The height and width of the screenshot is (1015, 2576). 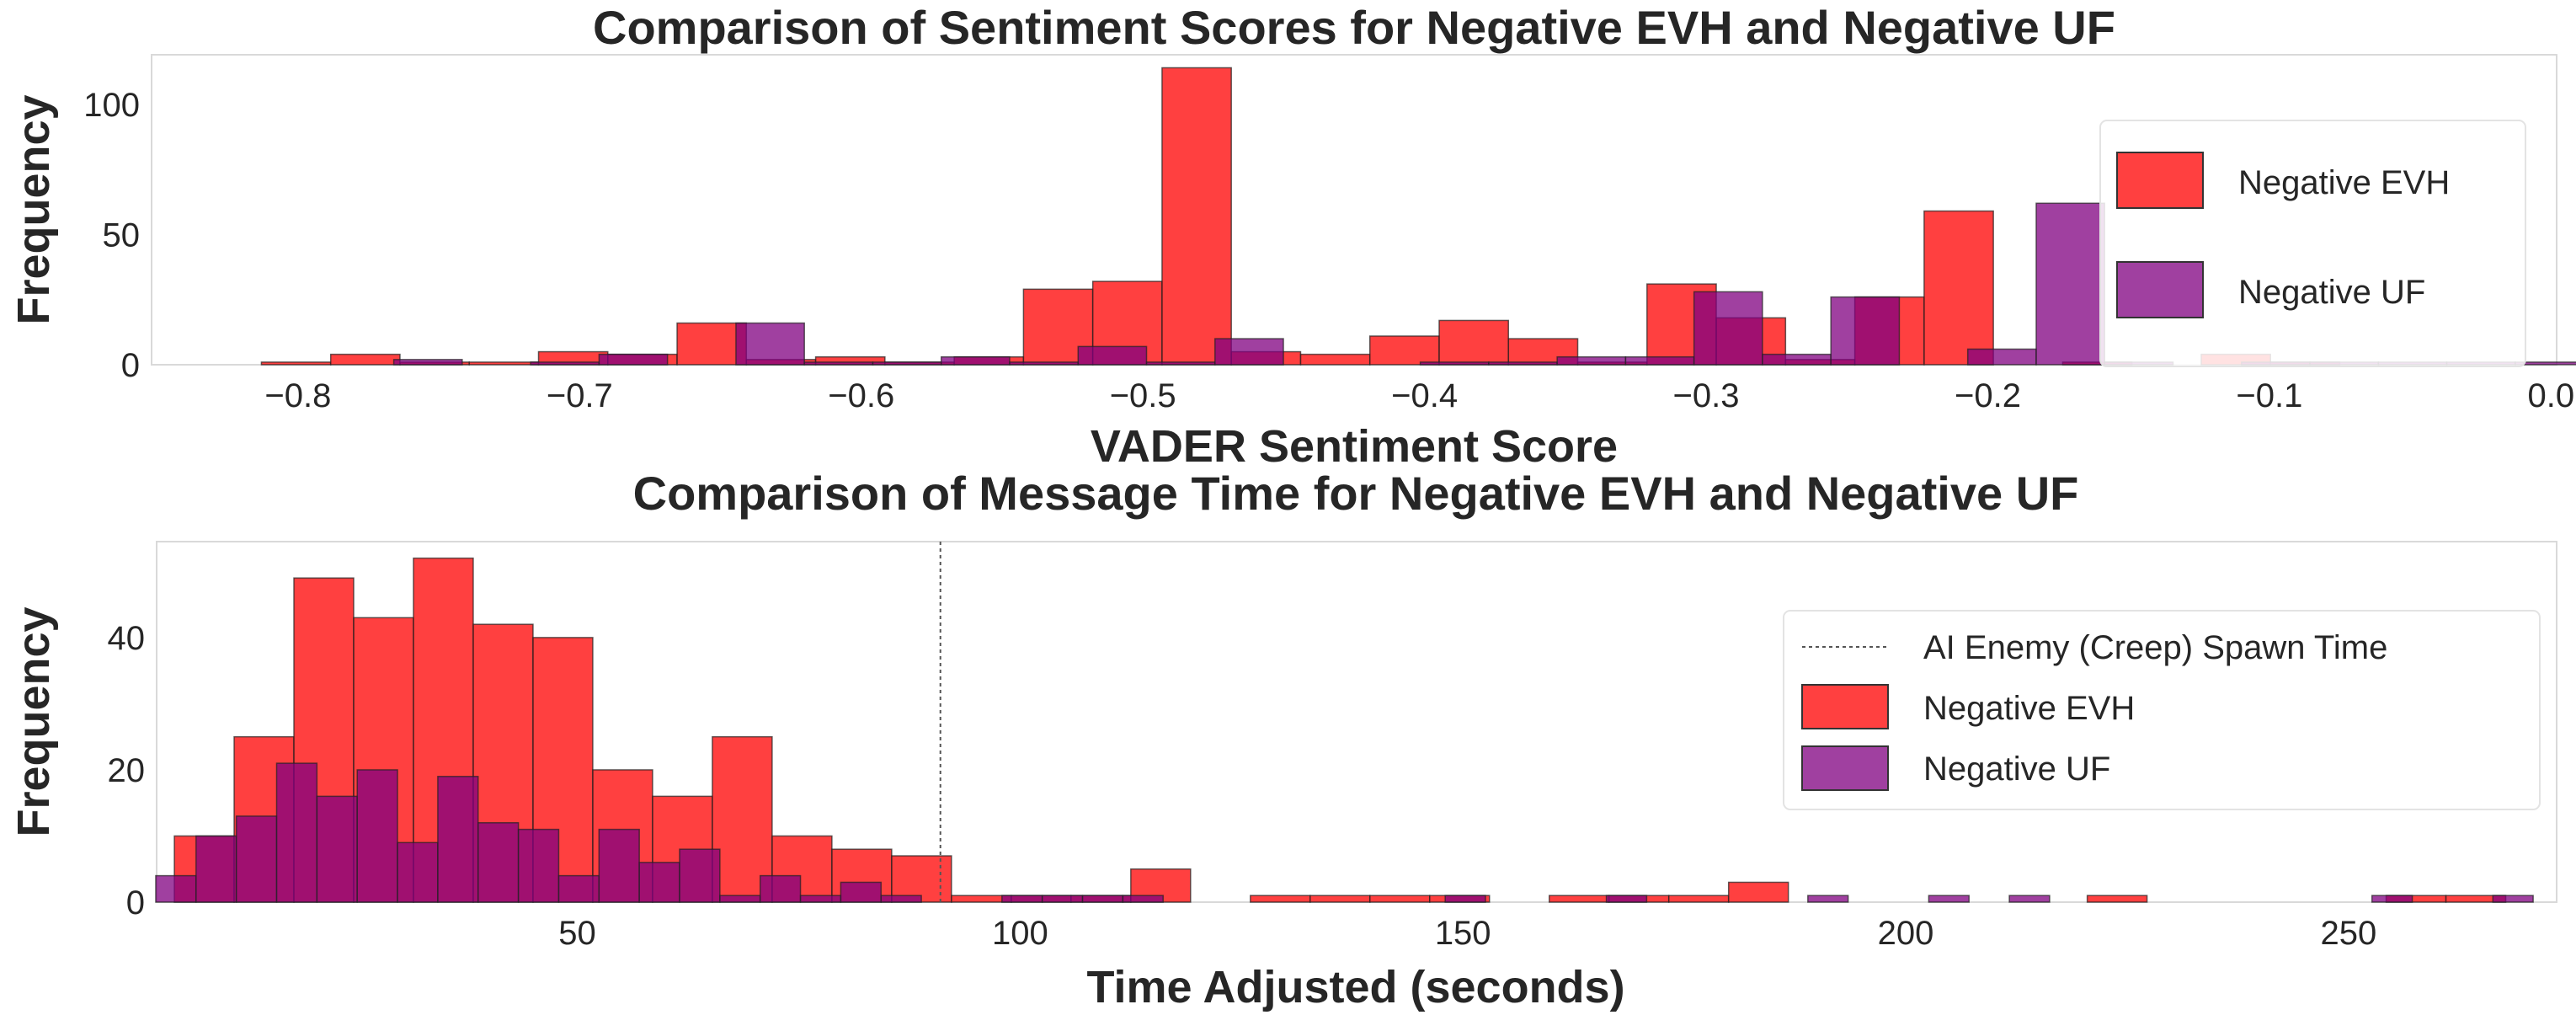 I want to click on y-tick-label: 40, so click(x=127, y=638).